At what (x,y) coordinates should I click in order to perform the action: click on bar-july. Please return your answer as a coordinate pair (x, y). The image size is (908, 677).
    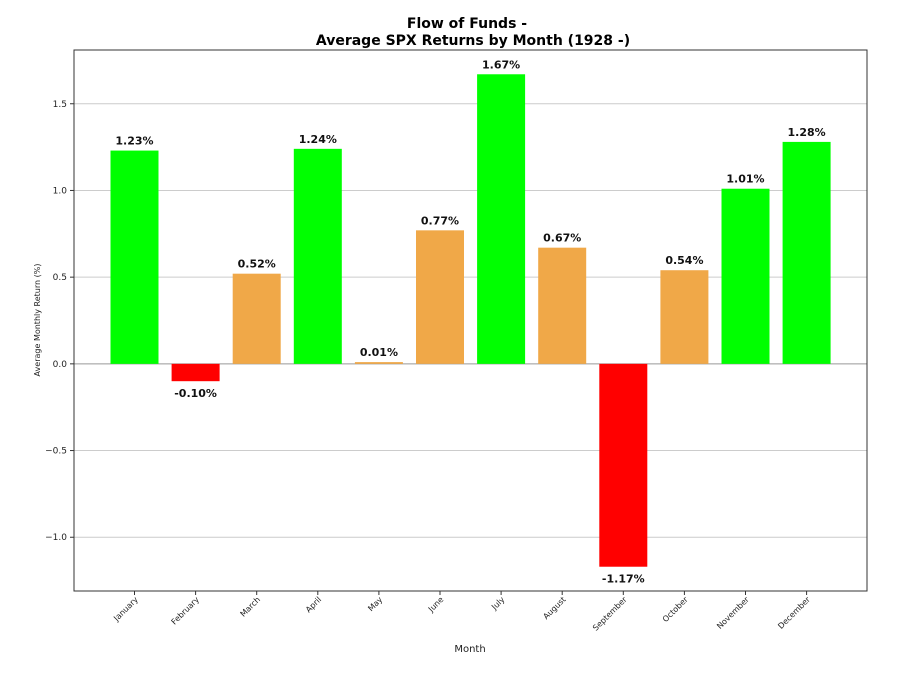
    Looking at the image, I should click on (501, 219).